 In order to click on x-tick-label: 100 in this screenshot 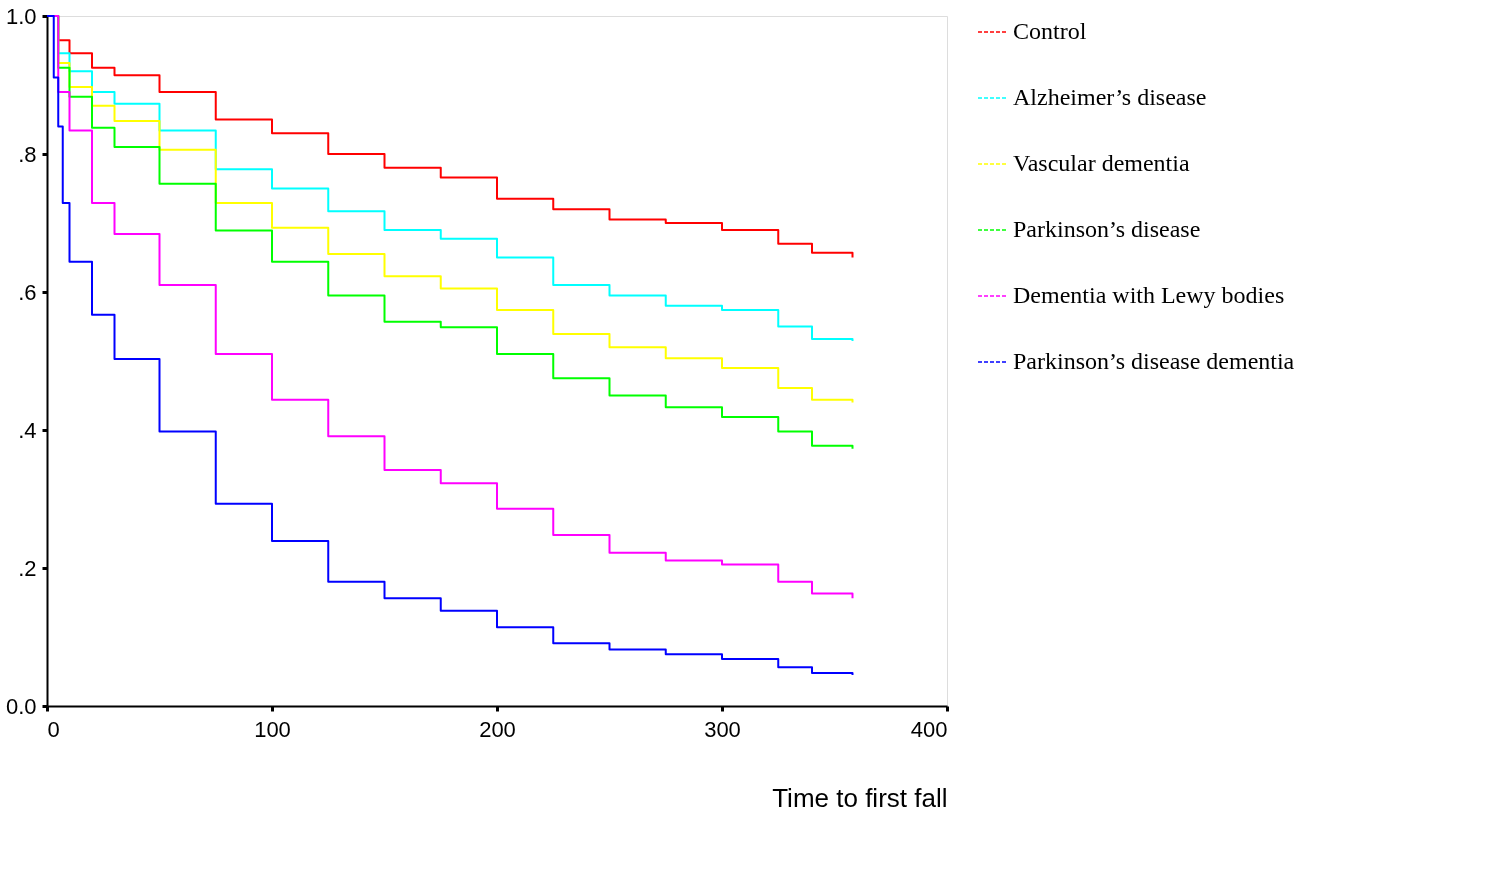, I will do `click(272, 729)`.